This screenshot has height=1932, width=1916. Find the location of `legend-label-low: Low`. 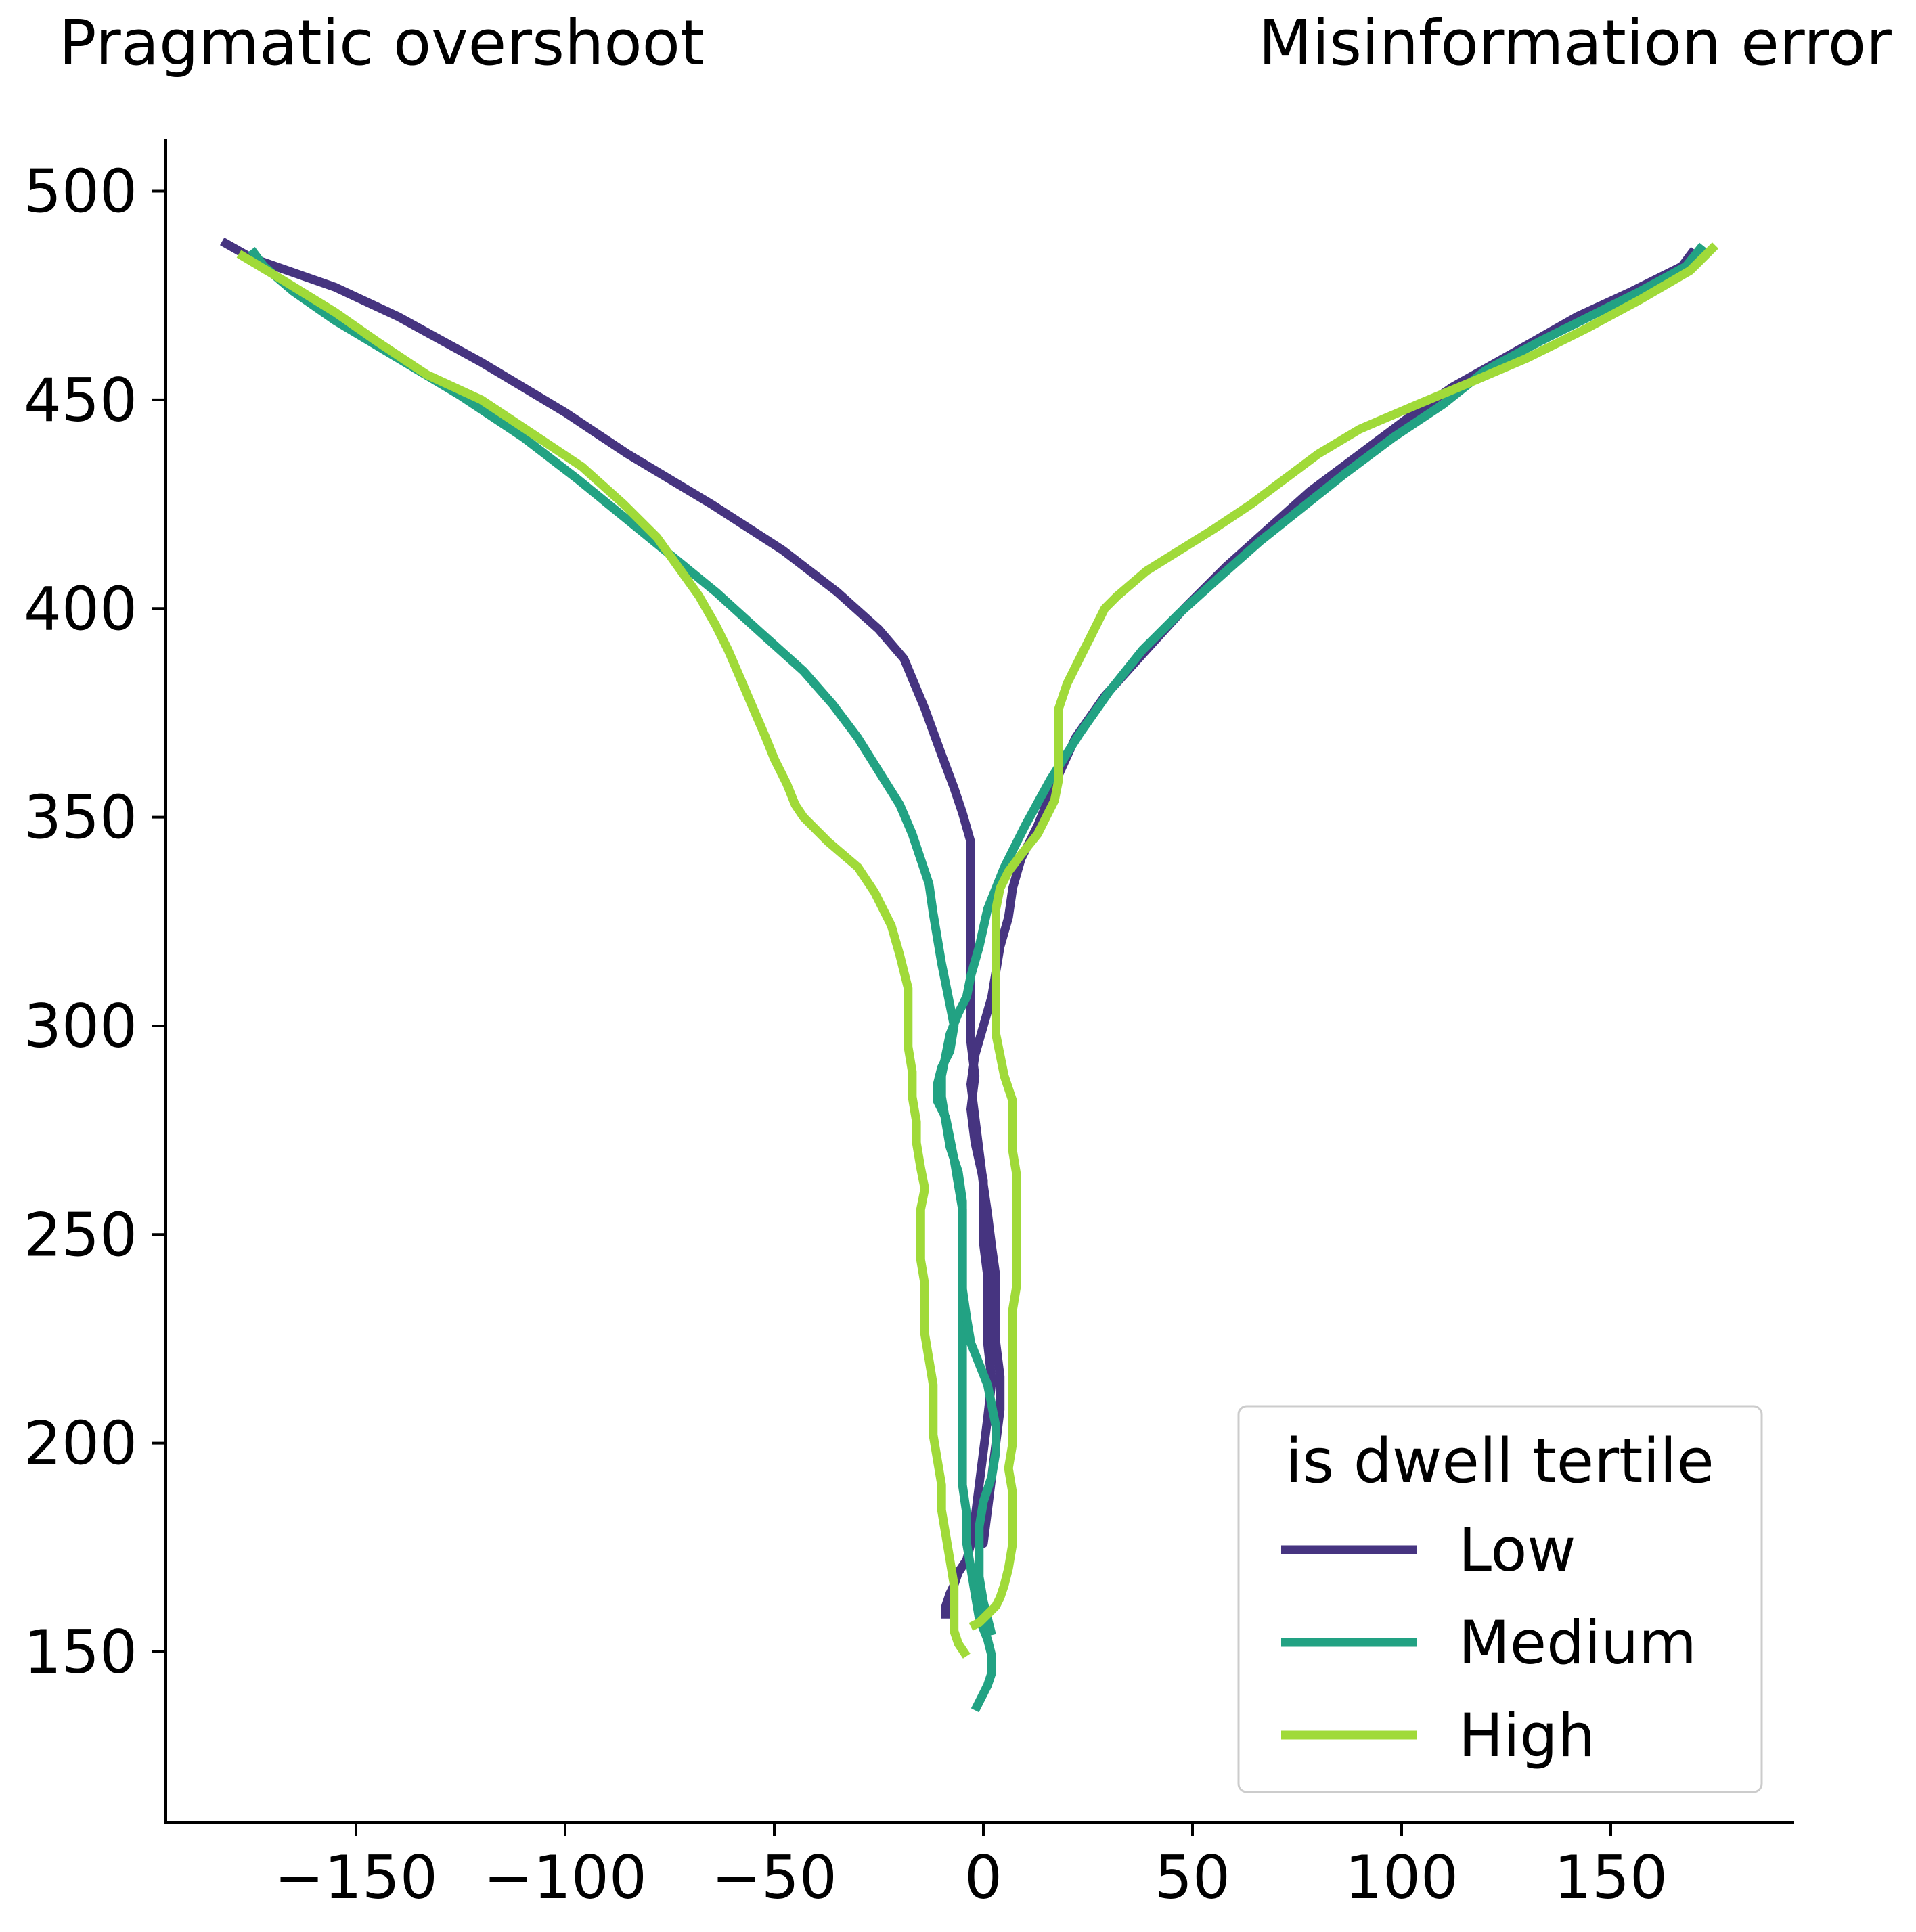

legend-label-low: Low is located at coordinates (1517, 1550).